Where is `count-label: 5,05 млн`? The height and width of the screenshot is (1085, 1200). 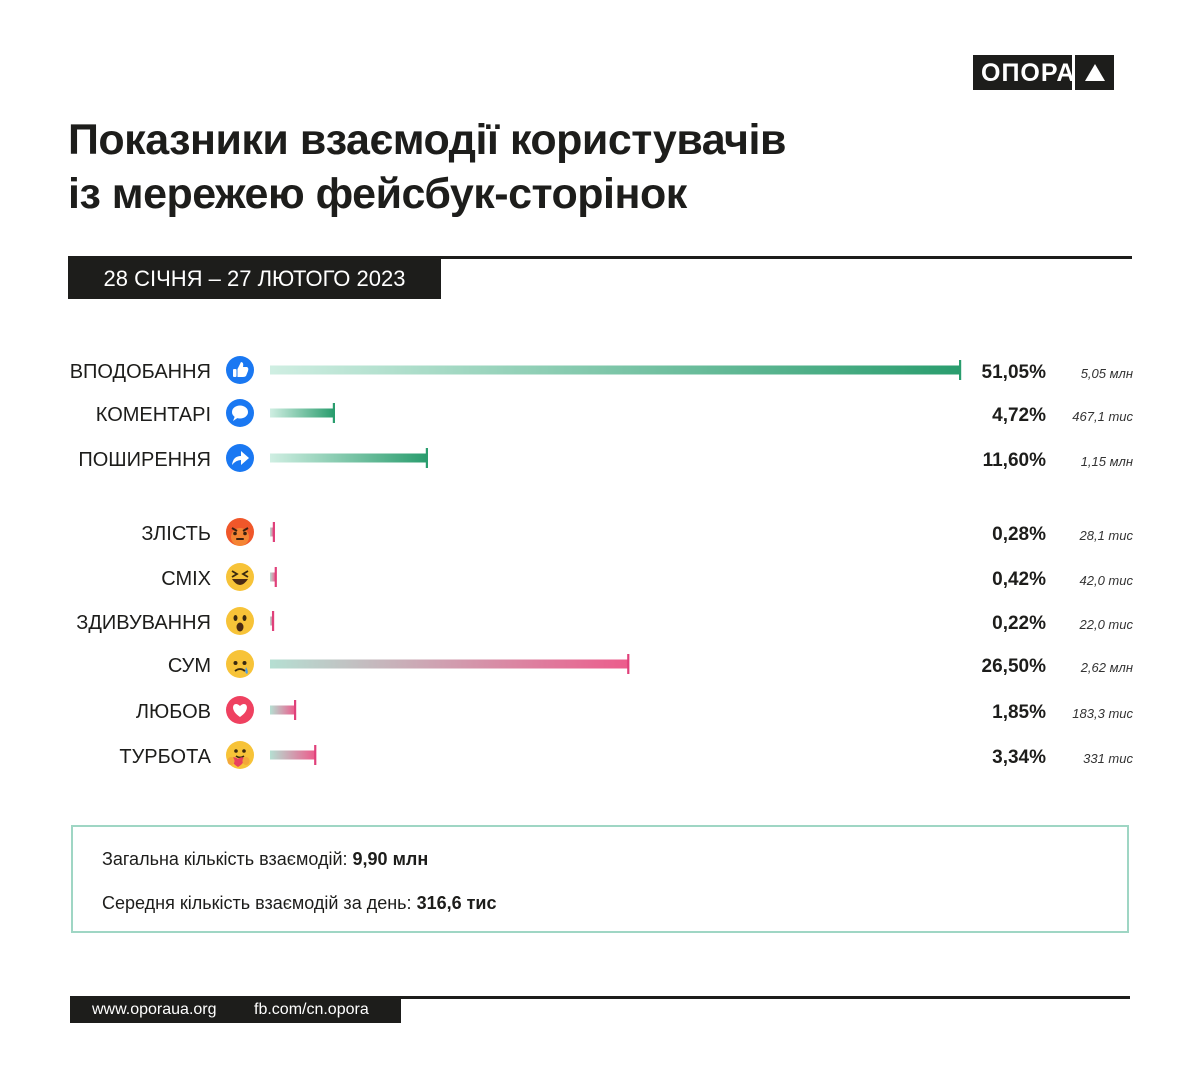
count-label: 5,05 млн is located at coordinates (1107, 373).